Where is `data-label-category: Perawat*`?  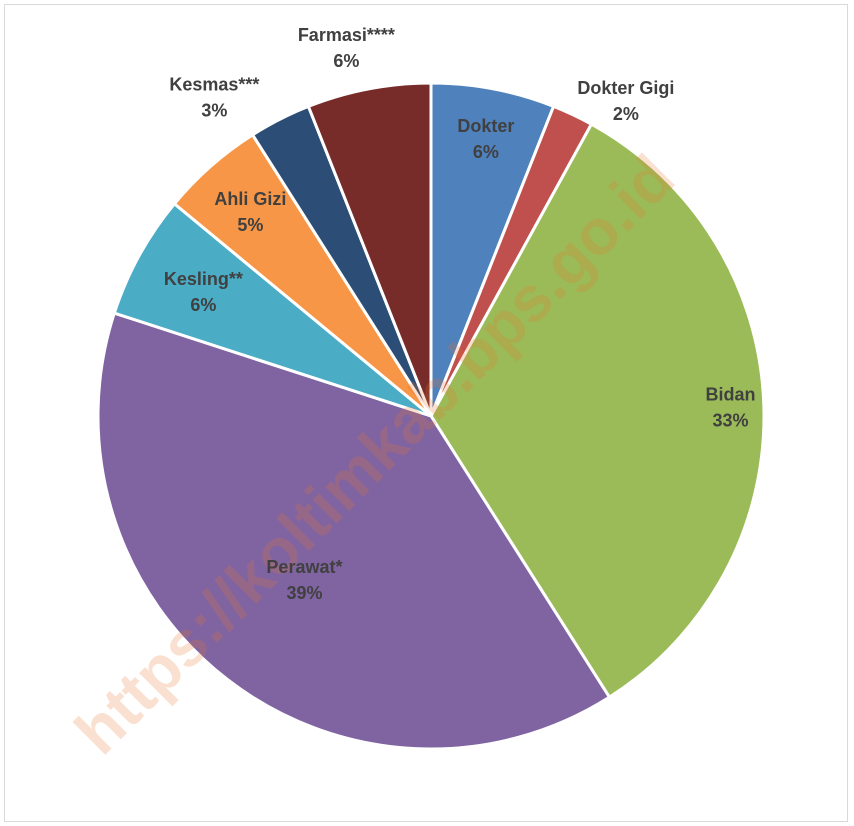
data-label-category: Perawat* is located at coordinates (304, 567).